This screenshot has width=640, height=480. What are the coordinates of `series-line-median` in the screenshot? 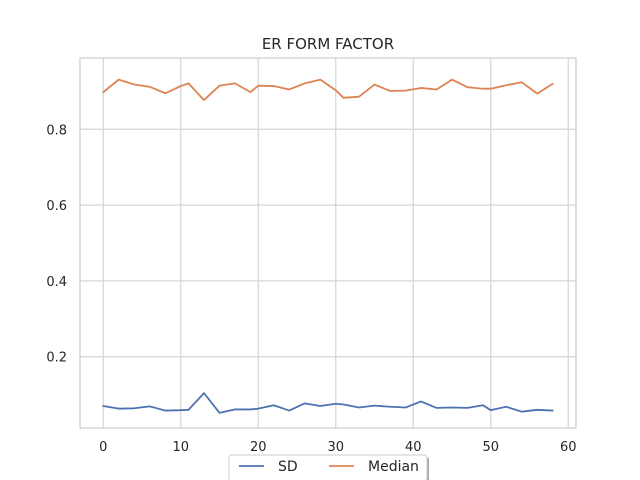 It's located at (328, 89).